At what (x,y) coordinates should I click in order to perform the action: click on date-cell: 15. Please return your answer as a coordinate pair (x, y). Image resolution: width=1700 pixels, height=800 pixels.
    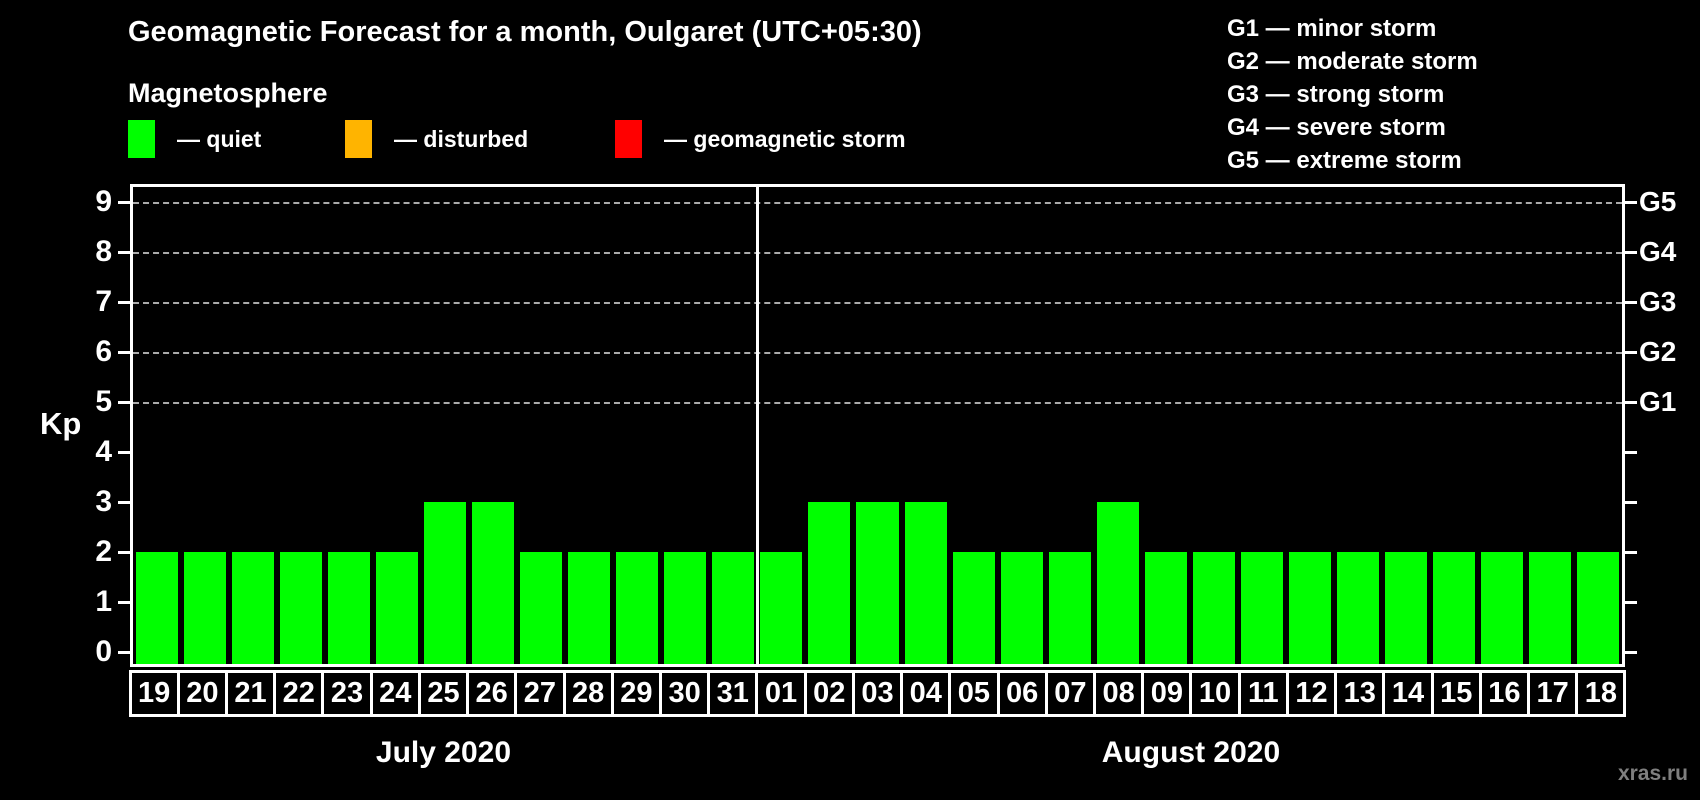
    Looking at the image, I should click on (1456, 693).